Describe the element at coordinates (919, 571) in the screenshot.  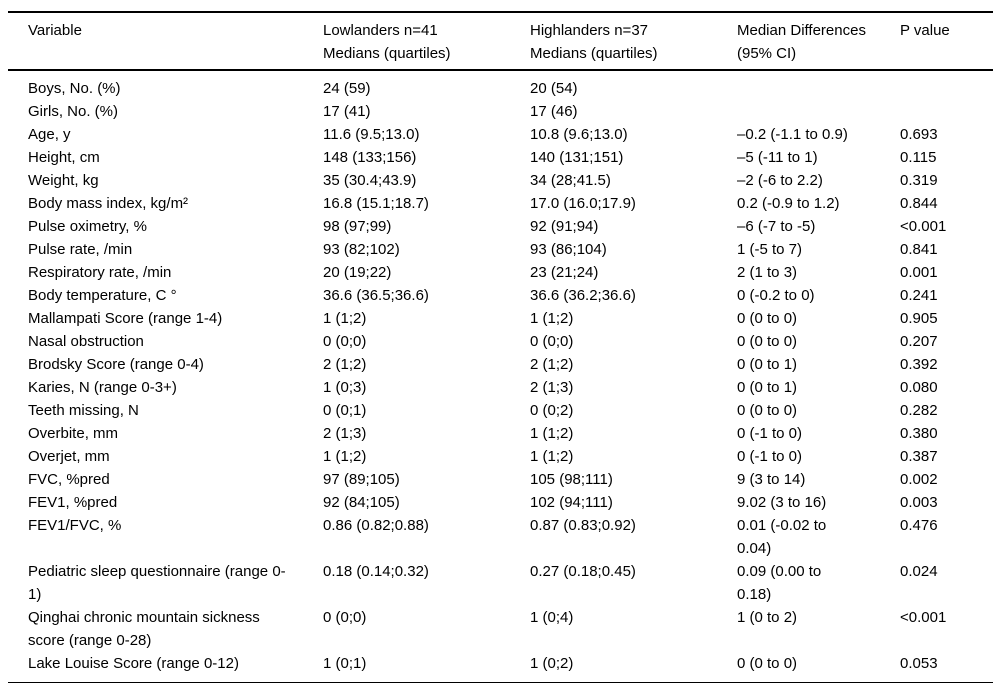
I see `cell-p_value: 0.024` at that location.